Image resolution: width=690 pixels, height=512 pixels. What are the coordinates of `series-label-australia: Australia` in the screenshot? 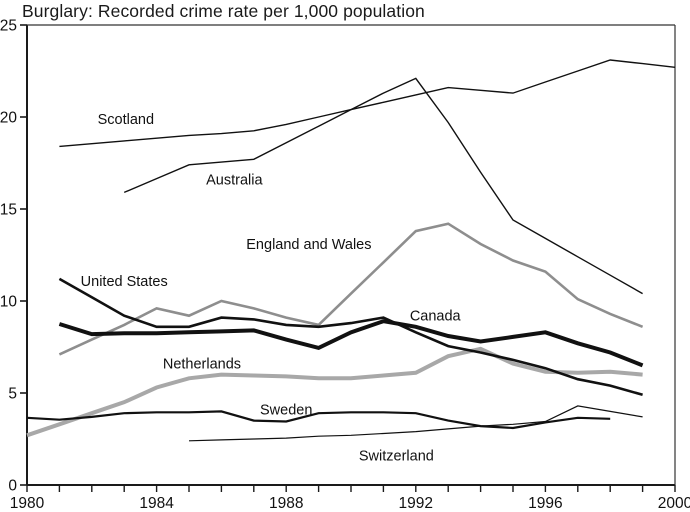 It's located at (234, 181).